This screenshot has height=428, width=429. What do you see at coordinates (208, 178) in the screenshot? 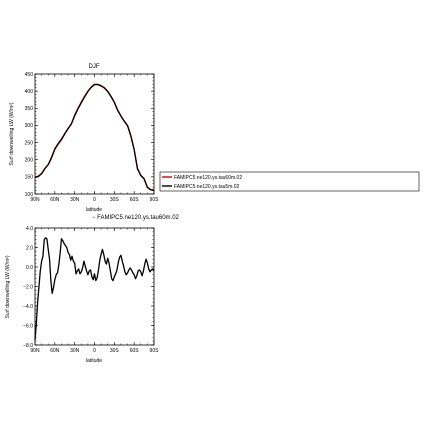
I see `legend-label-tau60m: FAMIPC5.ne120.ys.tau60m.02` at bounding box center [208, 178].